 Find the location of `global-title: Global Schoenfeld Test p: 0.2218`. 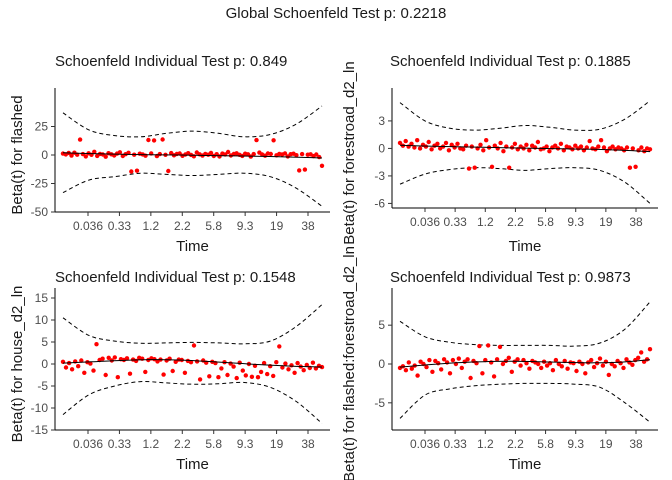

global-title: Global Schoenfeld Test p: 0.2218 is located at coordinates (336, 13).